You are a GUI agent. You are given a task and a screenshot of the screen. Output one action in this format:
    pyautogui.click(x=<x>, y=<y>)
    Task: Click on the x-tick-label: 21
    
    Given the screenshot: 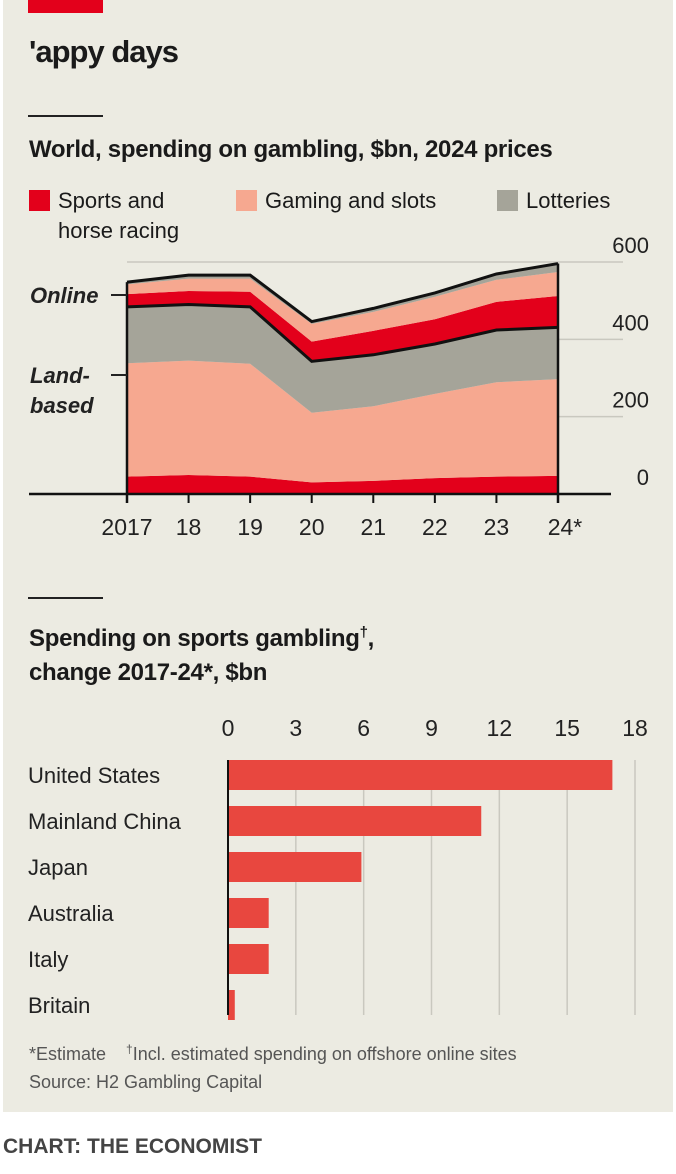 What is the action you would take?
    pyautogui.click(x=373, y=527)
    